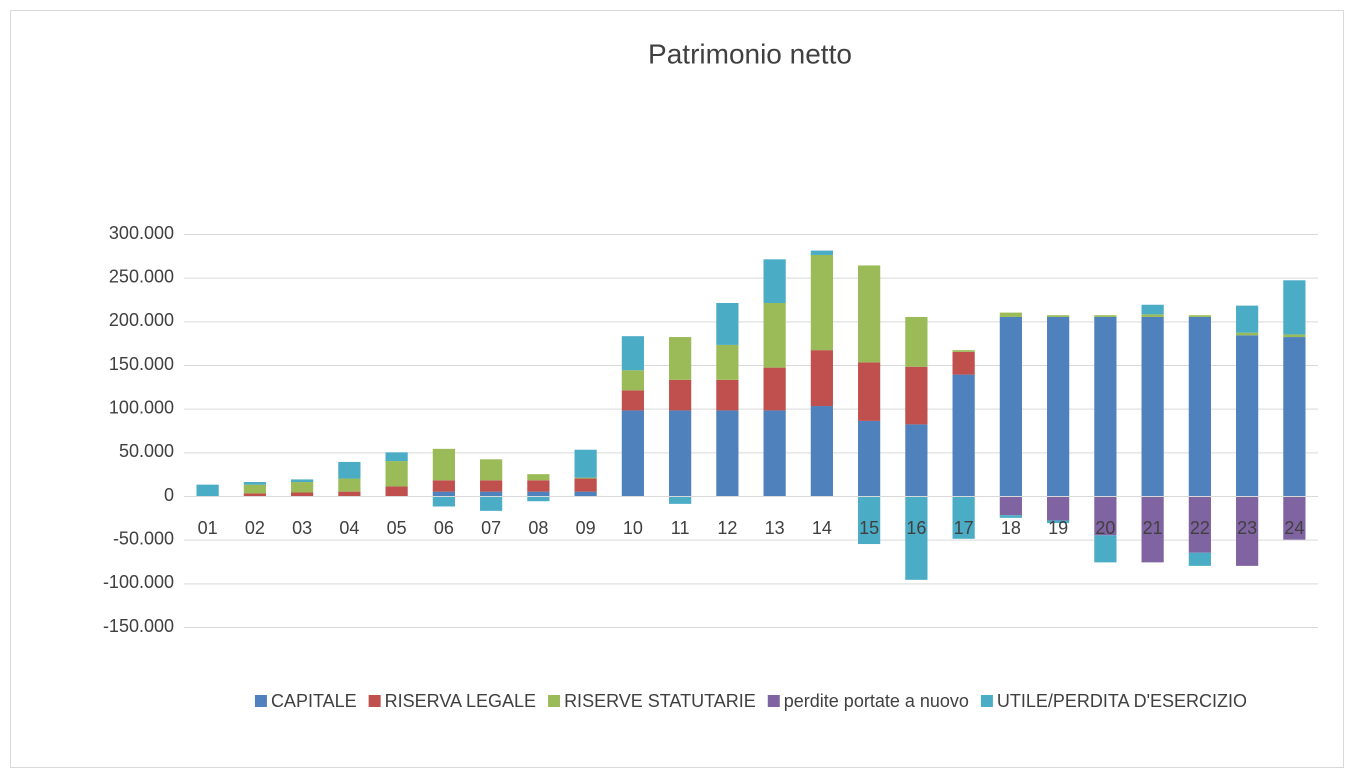 Image resolution: width=1354 pixels, height=783 pixels. I want to click on x-tick-label: 16, so click(916, 528).